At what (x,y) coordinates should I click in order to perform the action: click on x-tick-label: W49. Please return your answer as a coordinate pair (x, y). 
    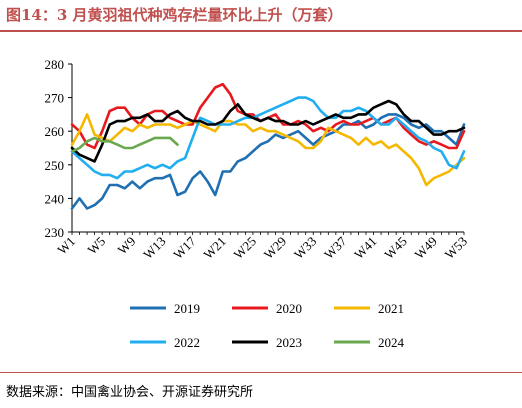
    Looking at the image, I should click on (425, 248).